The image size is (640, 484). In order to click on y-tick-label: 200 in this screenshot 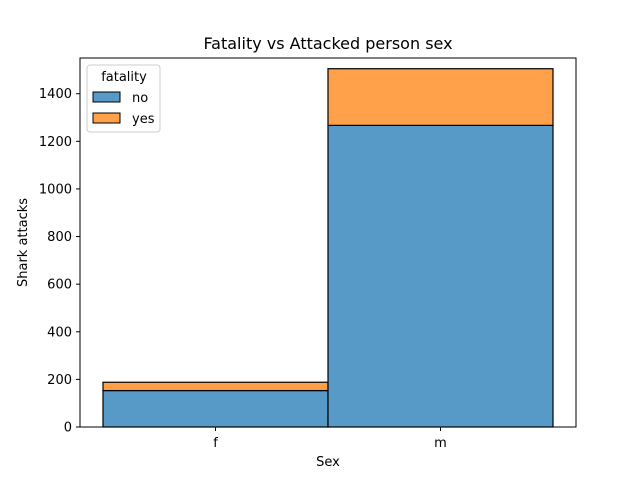, I will do `click(59, 380)`.